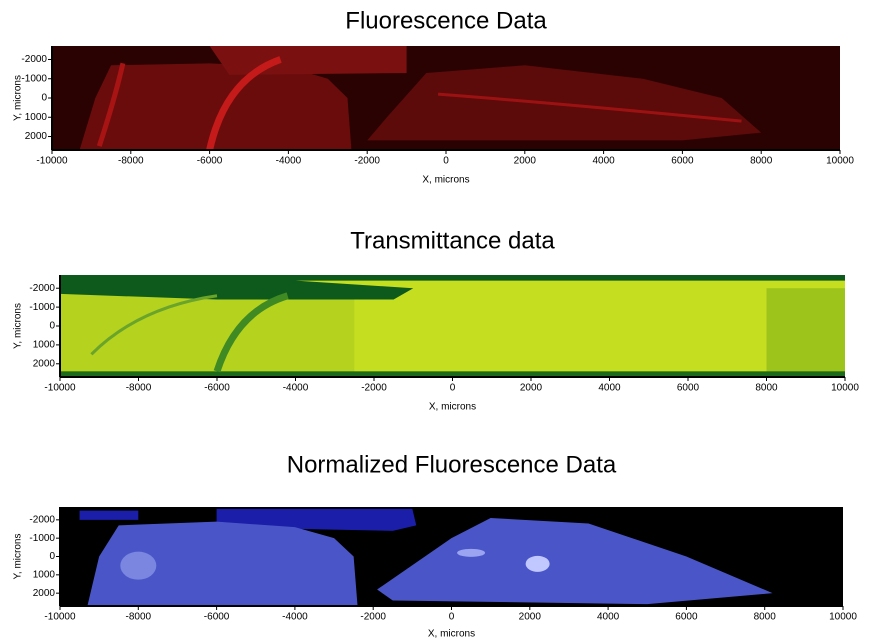 The image size is (869, 640). I want to click on chart-title: Normalized Fluorescence Data, so click(452, 464).